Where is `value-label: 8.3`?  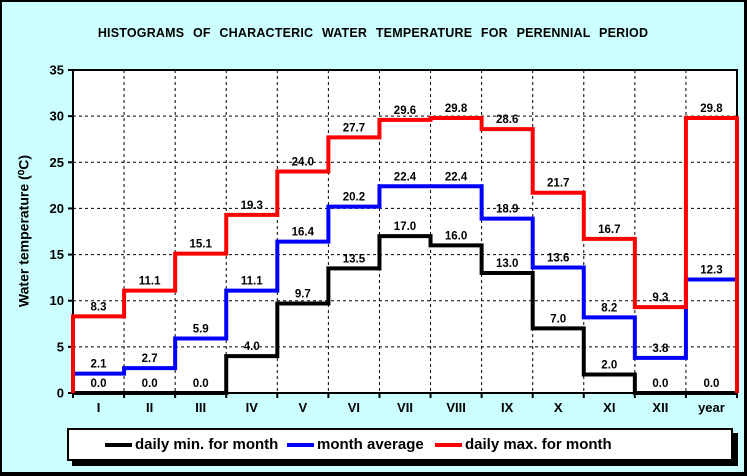
value-label: 8.3 is located at coordinates (99, 307).